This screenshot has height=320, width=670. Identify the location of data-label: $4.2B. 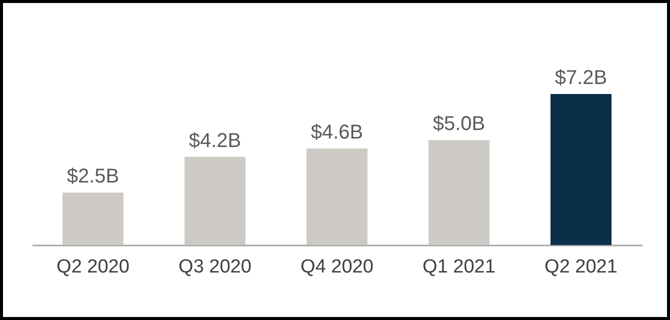
(215, 141).